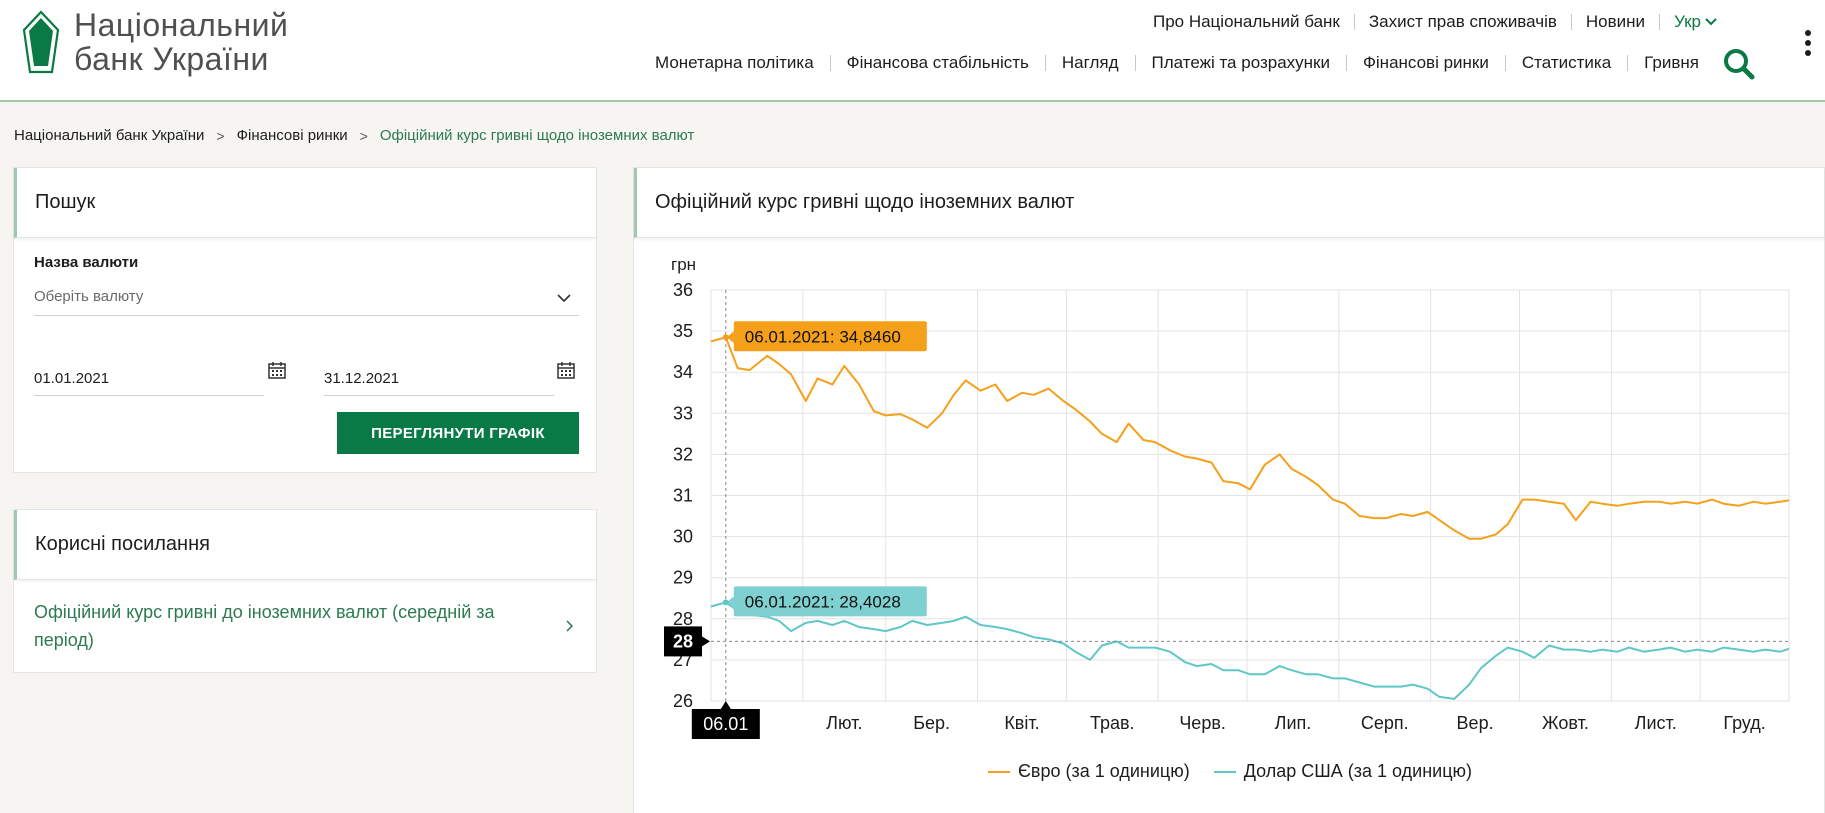 The height and width of the screenshot is (813, 1825). What do you see at coordinates (1565, 723) in the screenshot?
I see `x-tick-label: Жовт.` at bounding box center [1565, 723].